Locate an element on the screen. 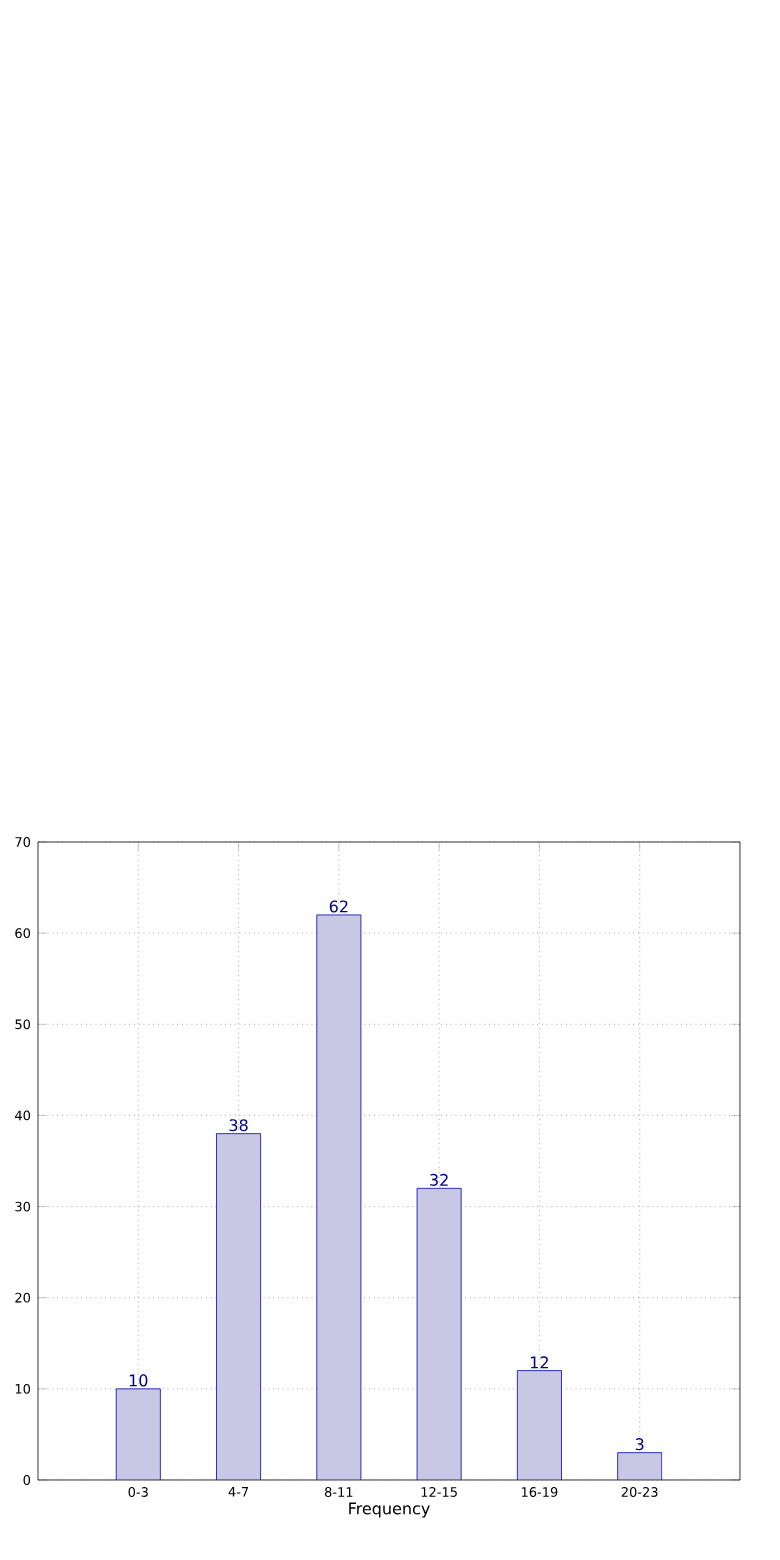 Image resolution: width=780 pixels, height=1560 pixels. data-label: 38 is located at coordinates (238, 1125).